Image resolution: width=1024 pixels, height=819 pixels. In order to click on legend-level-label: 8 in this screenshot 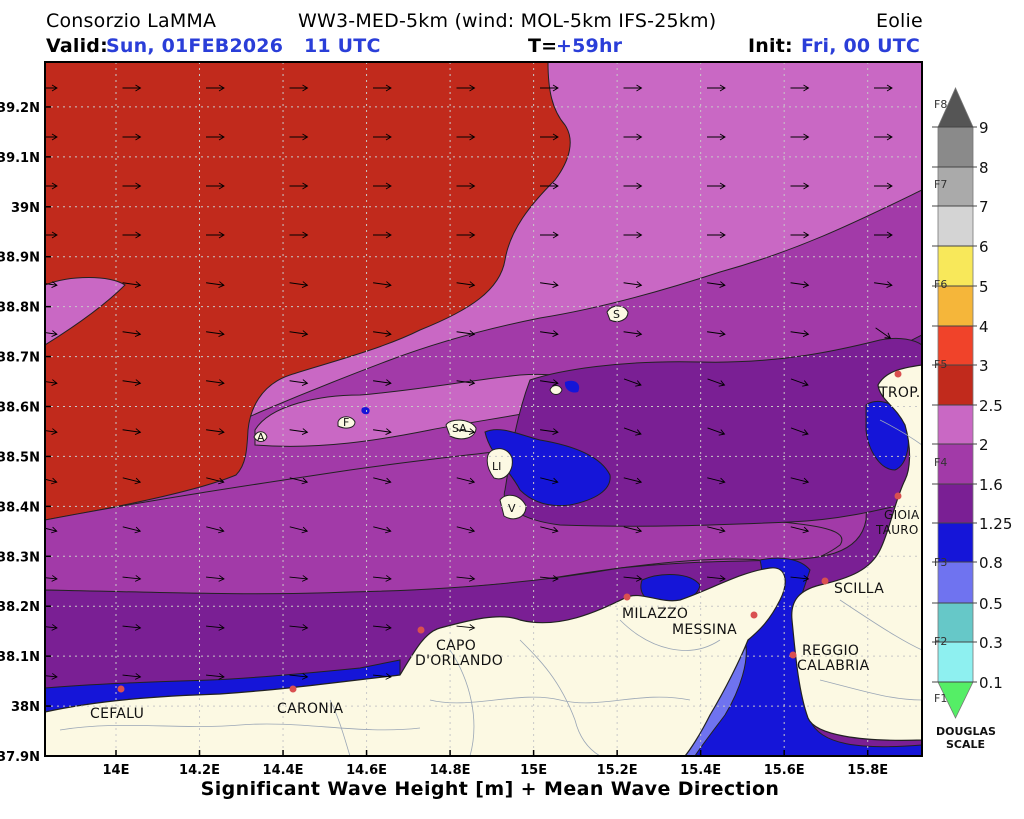, I will do `click(984, 168)`.